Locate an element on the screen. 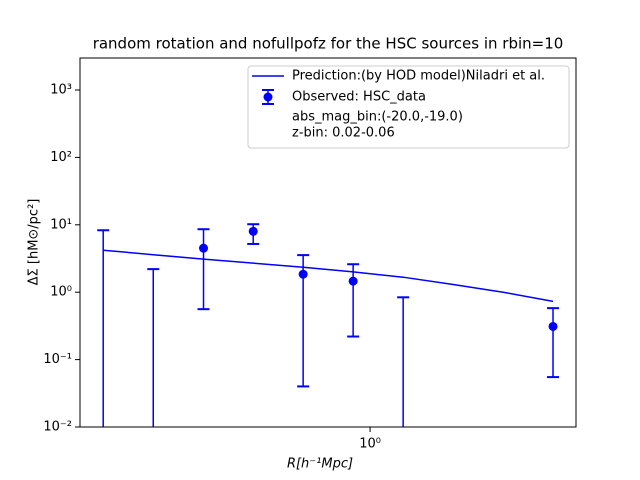 The width and height of the screenshot is (640, 480). y-tick-label: 10³ is located at coordinates (61, 90).